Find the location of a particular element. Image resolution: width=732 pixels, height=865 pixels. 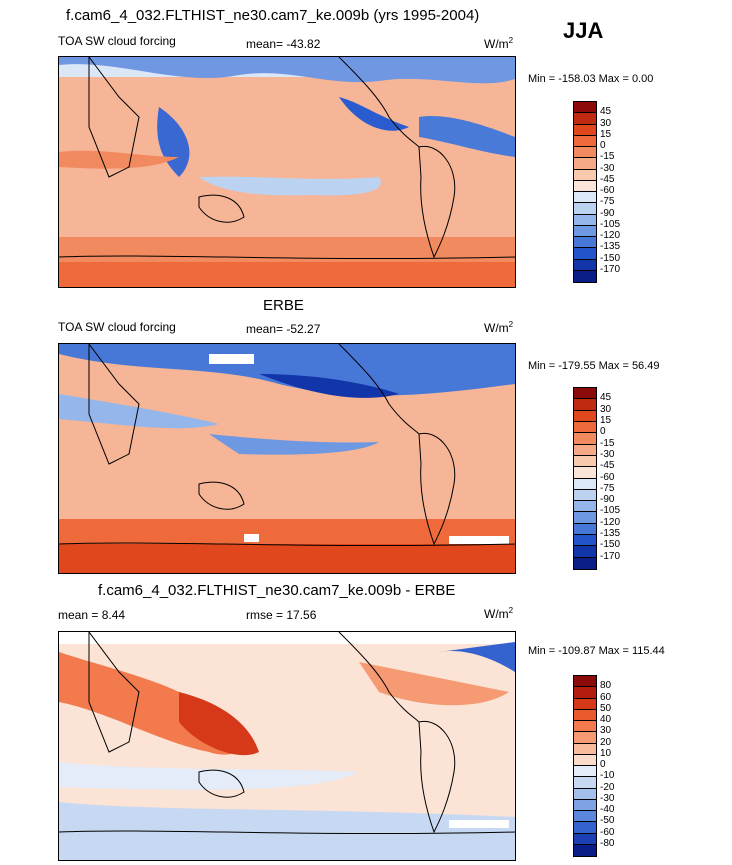

panel2-units: W/m2 is located at coordinates (499, 327).